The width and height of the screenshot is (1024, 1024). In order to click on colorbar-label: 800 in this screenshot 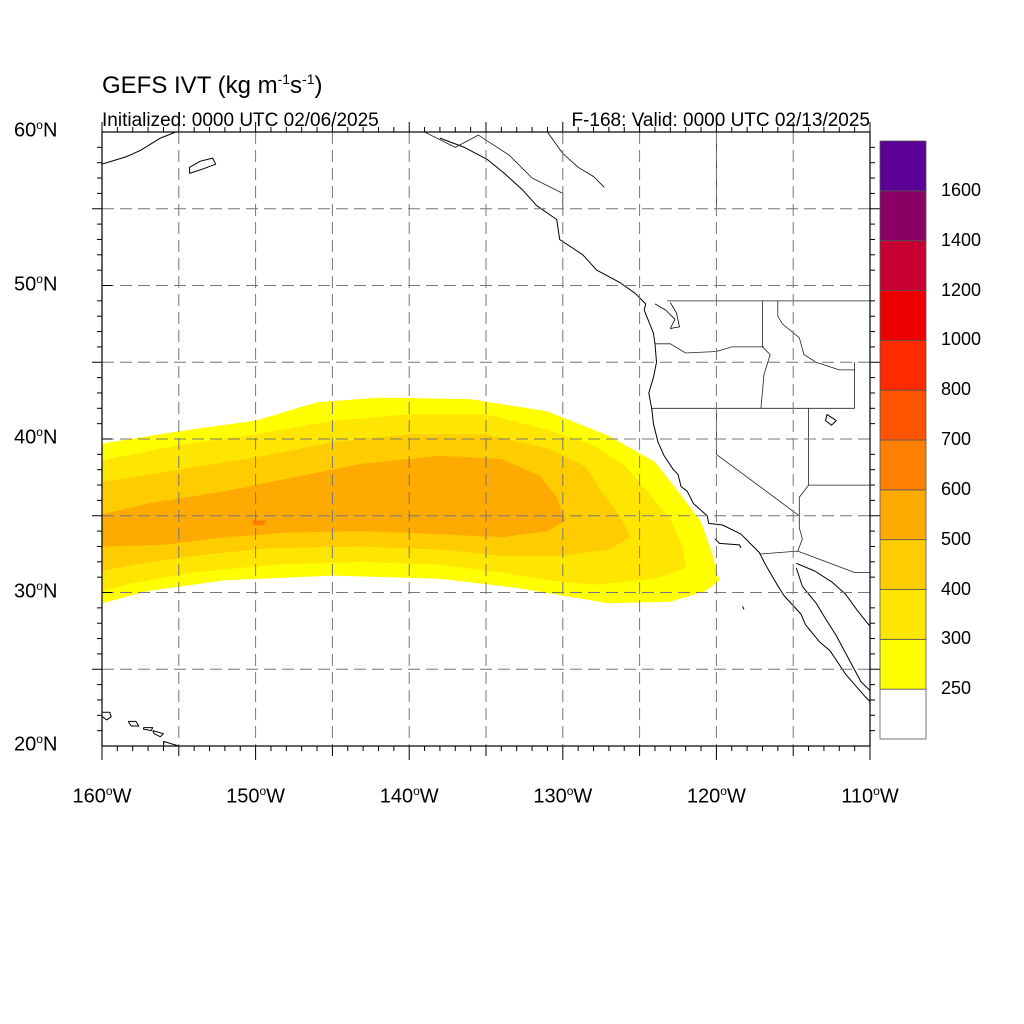, I will do `click(956, 389)`.